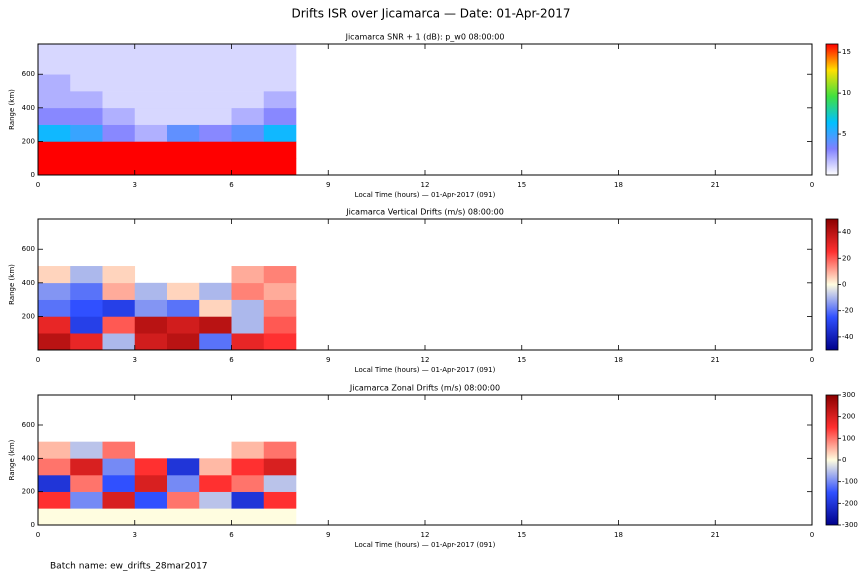  Describe the element at coordinates (28, 283) in the screenshot. I see `y-tick-label: 400` at that location.